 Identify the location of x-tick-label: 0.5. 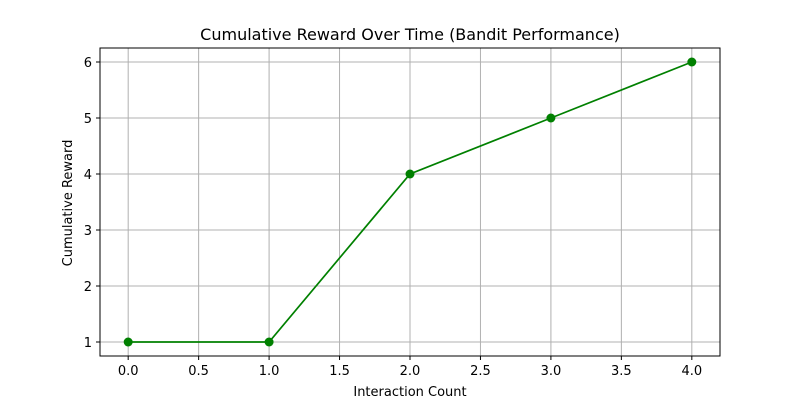
(198, 371).